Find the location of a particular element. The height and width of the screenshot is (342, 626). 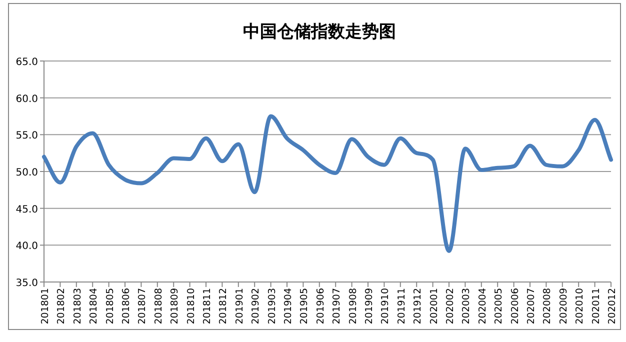

x-tick-label: 201905 is located at coordinates (304, 306).